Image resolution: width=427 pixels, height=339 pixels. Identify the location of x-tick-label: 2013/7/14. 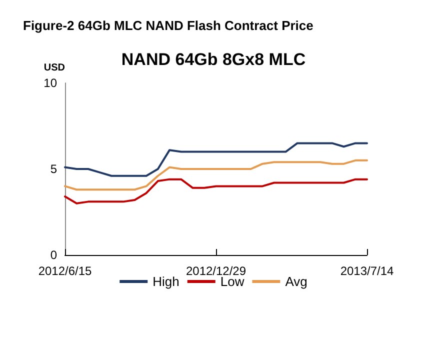
(367, 271).